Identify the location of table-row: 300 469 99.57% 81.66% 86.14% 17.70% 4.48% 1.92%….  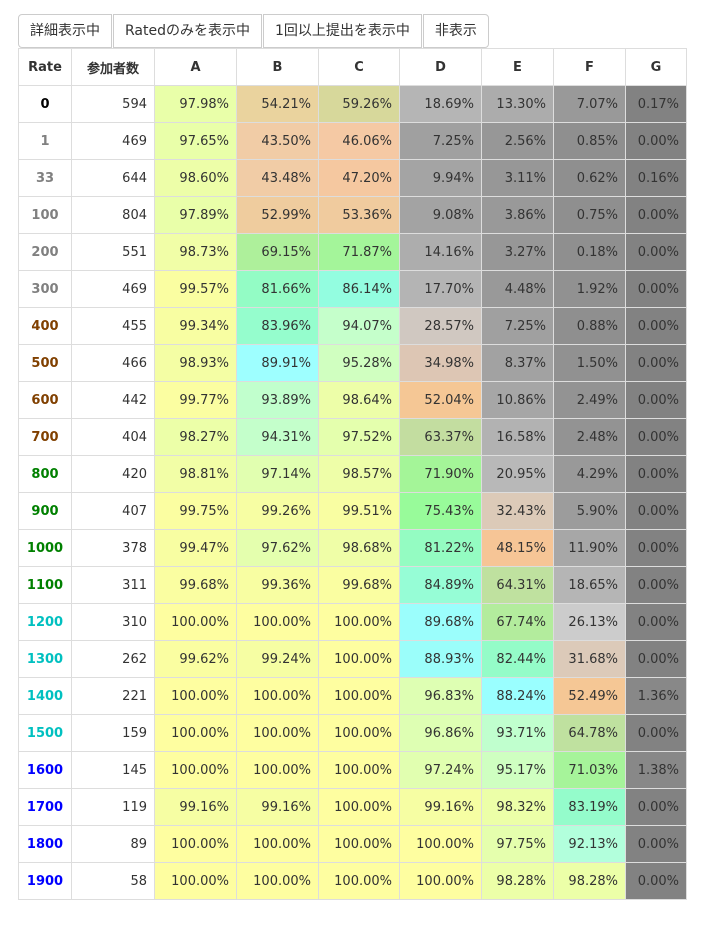
(352, 289).